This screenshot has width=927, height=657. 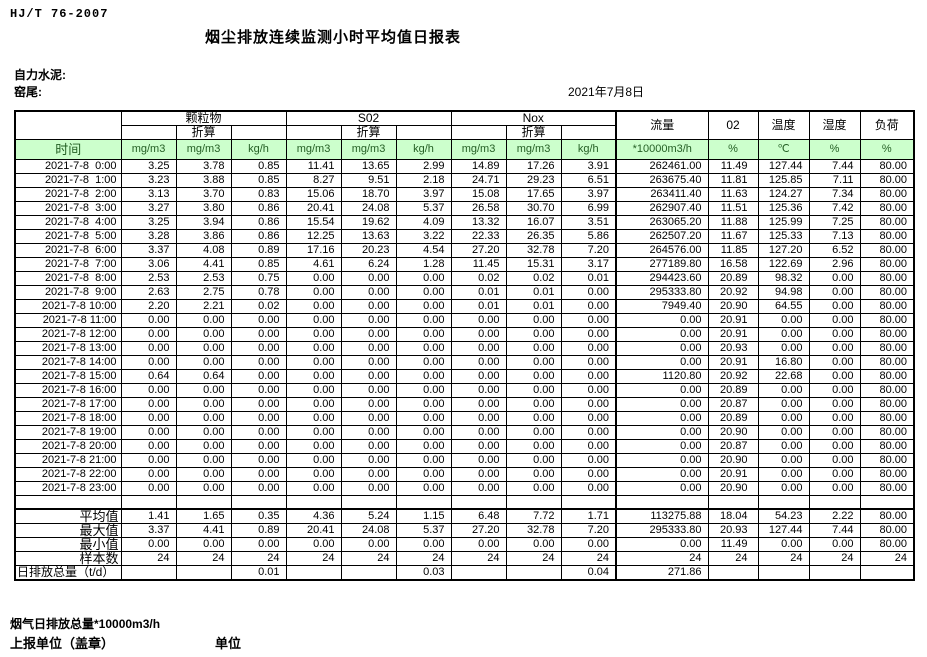 What do you see at coordinates (783, 149) in the screenshot?
I see `unit-cell: ℃` at bounding box center [783, 149].